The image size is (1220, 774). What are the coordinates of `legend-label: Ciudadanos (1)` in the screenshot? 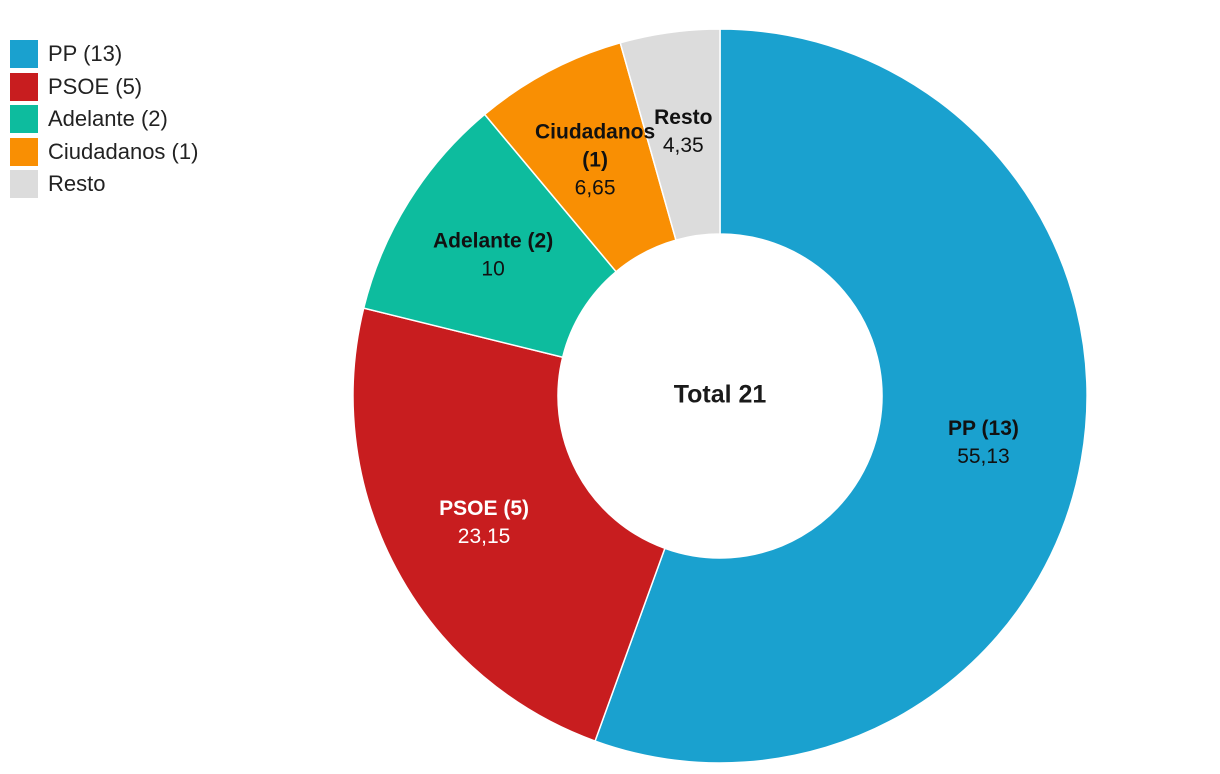 It's located at (123, 151).